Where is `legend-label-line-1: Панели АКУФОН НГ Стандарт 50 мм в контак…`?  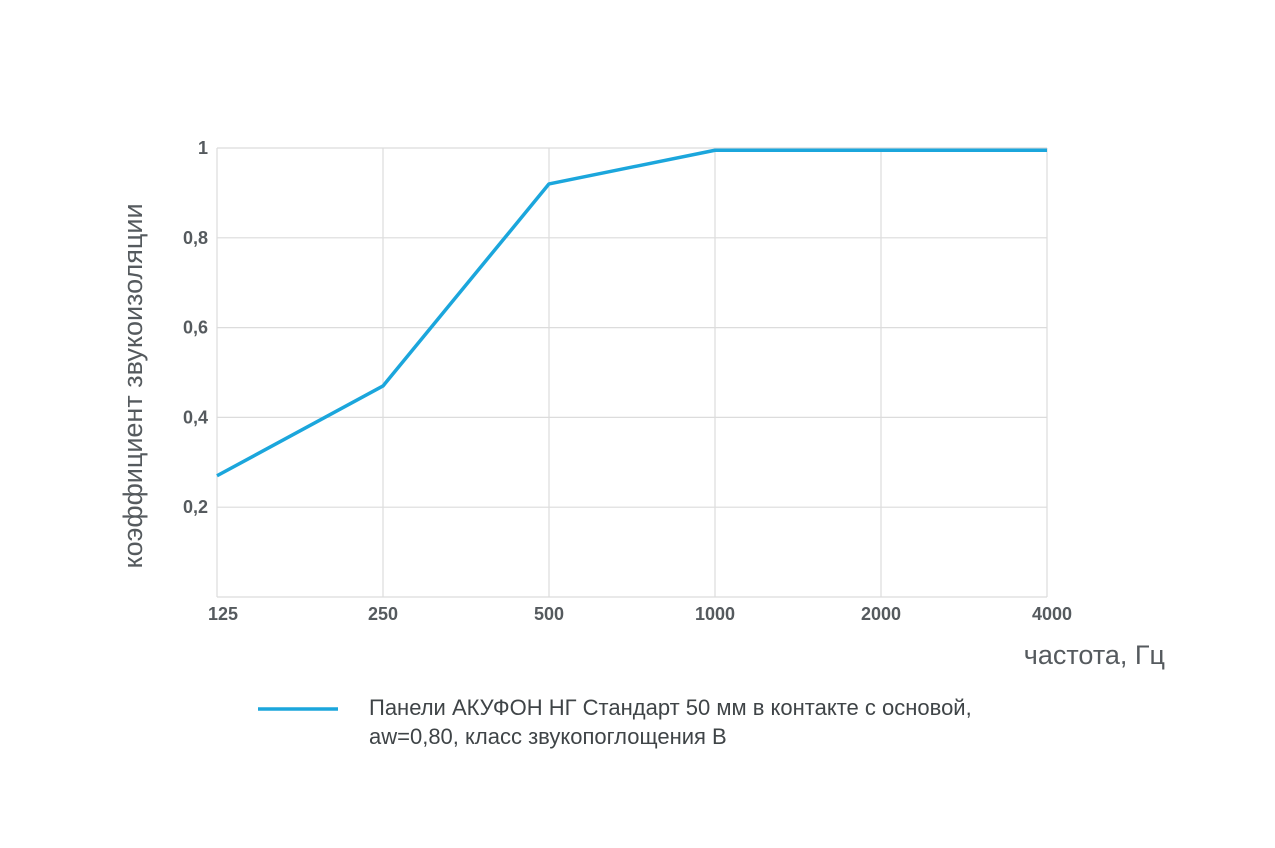
legend-label-line-1: Панели АКУФОН НГ Стандарт 50 мм в контак… is located at coordinates (670, 707).